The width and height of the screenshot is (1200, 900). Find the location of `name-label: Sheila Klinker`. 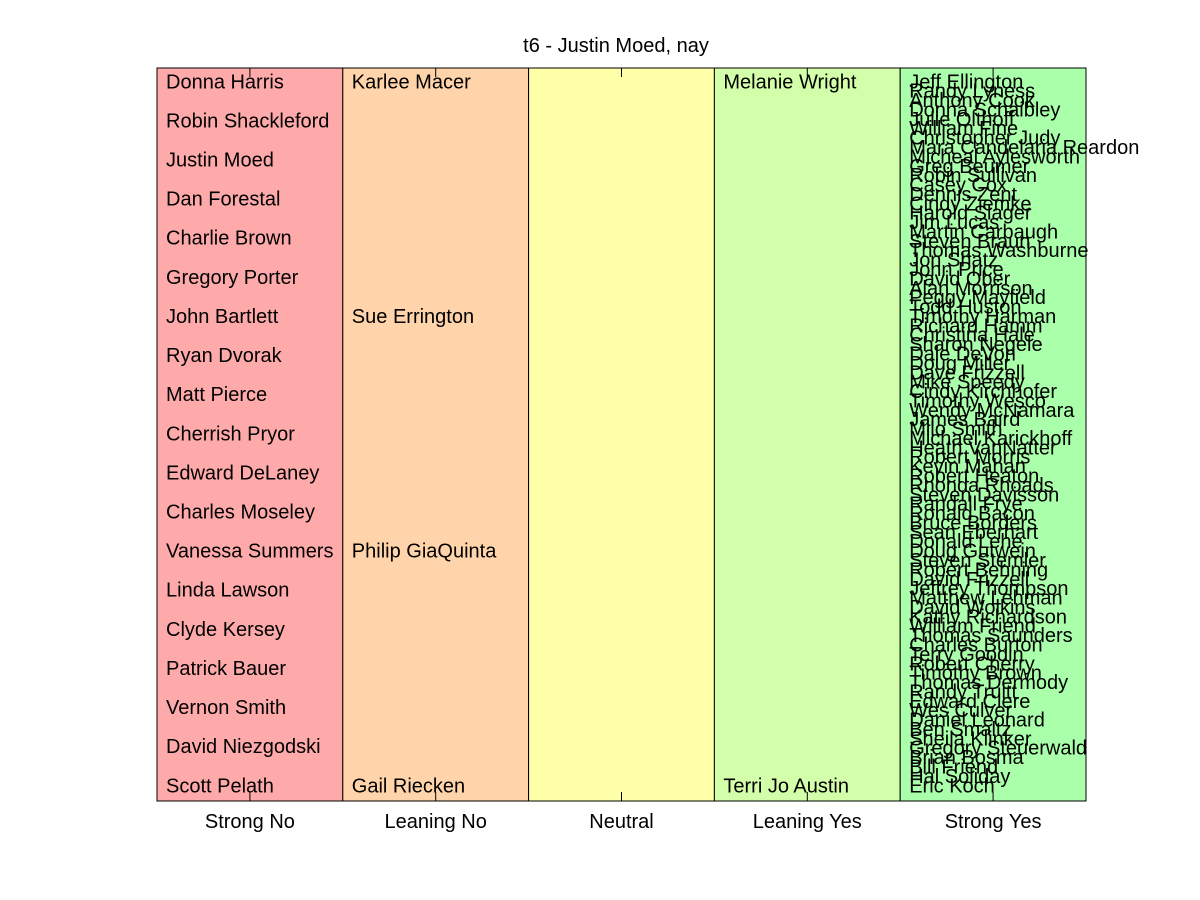

name-label: Sheila Klinker is located at coordinates (970, 739).